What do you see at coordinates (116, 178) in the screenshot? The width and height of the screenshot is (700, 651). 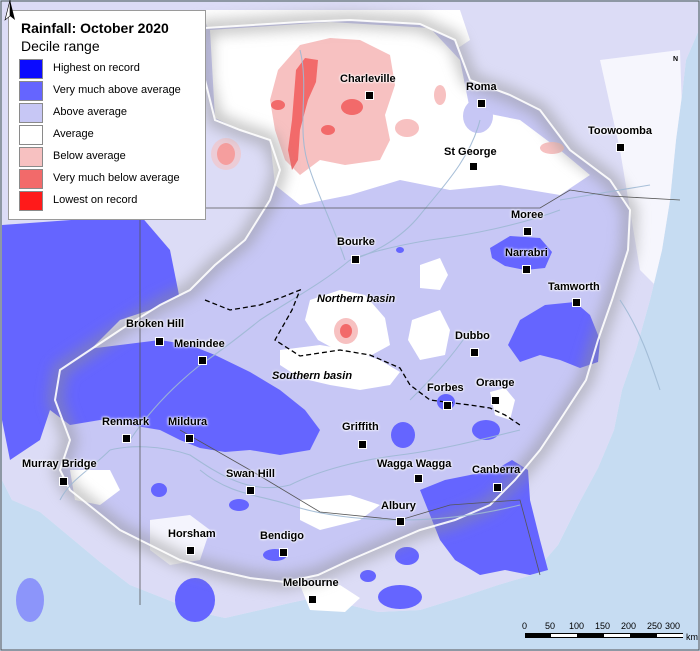 I see `legend-label-very-much-below: Very much below average` at bounding box center [116, 178].